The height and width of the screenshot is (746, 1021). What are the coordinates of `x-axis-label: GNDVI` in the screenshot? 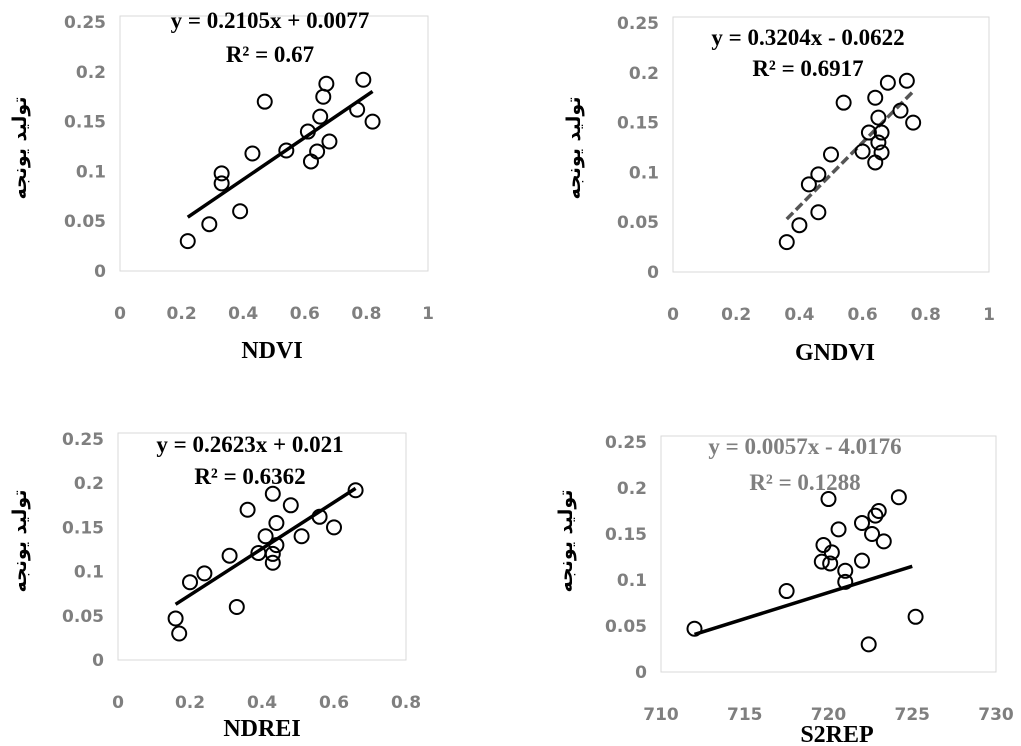 It's located at (835, 353).